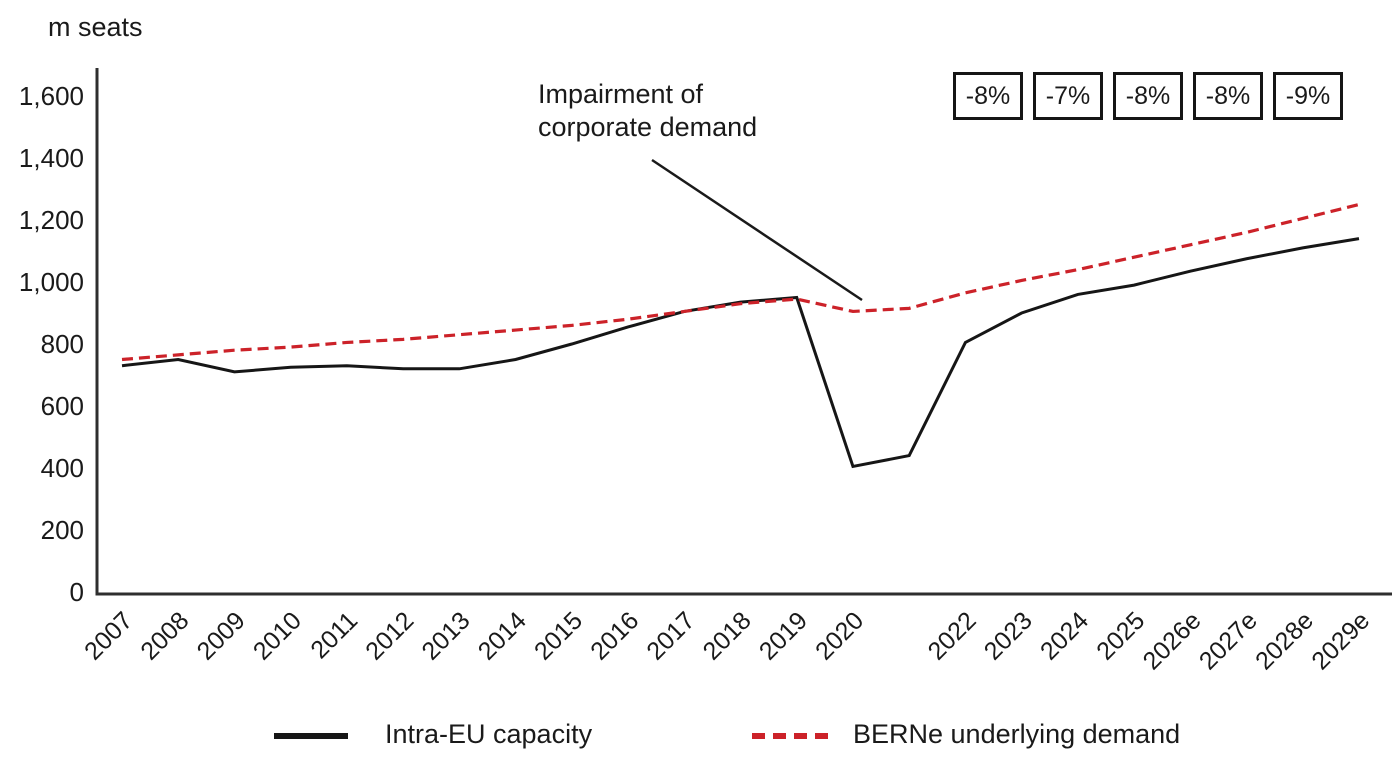  What do you see at coordinates (95, 27) in the screenshot?
I see `y-axis-unit-label: m seats` at bounding box center [95, 27].